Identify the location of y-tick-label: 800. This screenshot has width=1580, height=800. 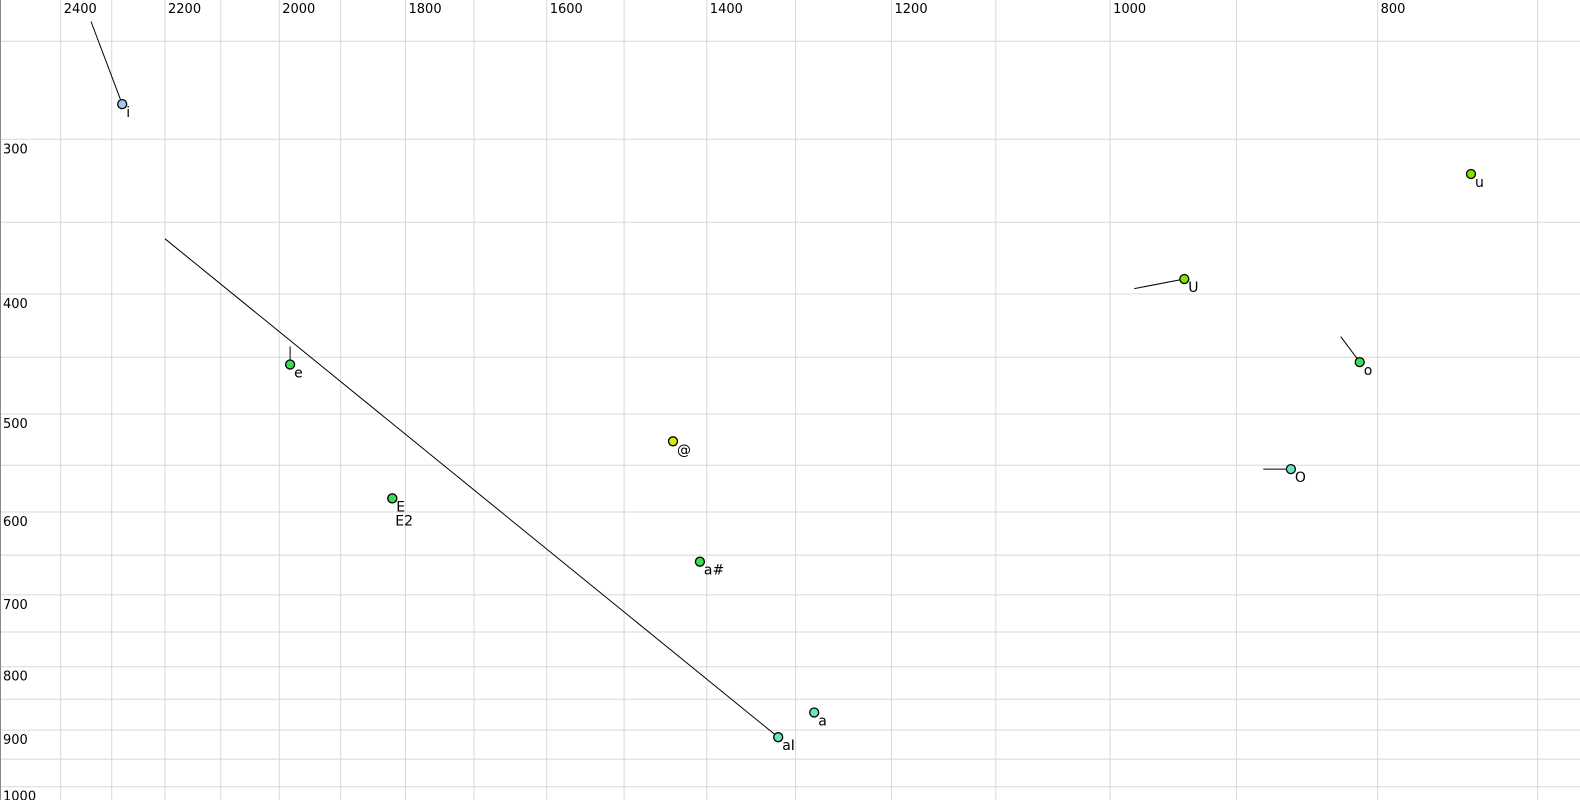
(15, 677).